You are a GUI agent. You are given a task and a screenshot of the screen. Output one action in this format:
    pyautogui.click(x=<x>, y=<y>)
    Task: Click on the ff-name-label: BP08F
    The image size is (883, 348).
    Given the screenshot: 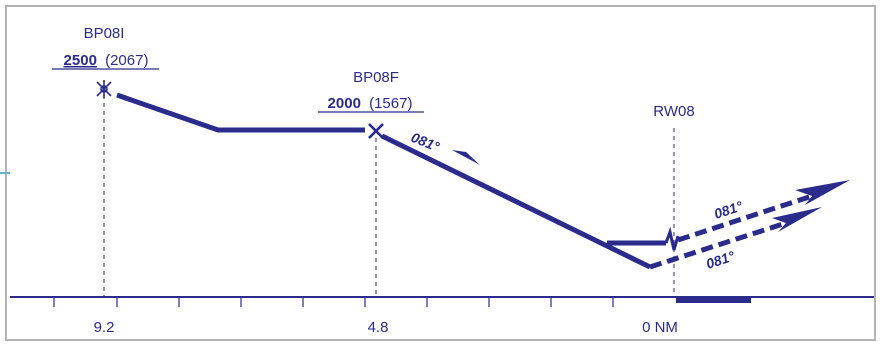 What is the action you would take?
    pyautogui.click(x=376, y=77)
    